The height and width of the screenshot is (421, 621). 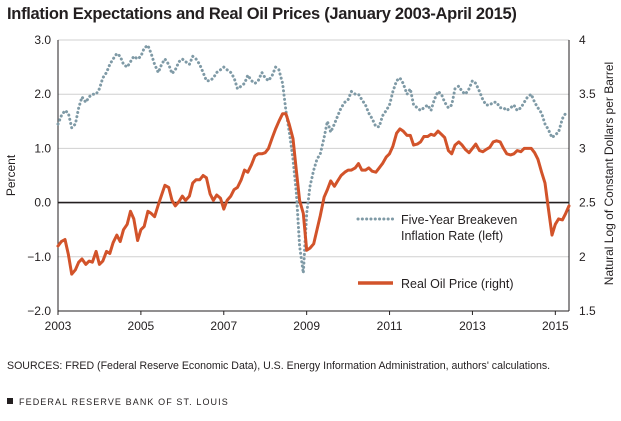 I want to click on y-left-axis-title: Percent, so click(x=11, y=175).